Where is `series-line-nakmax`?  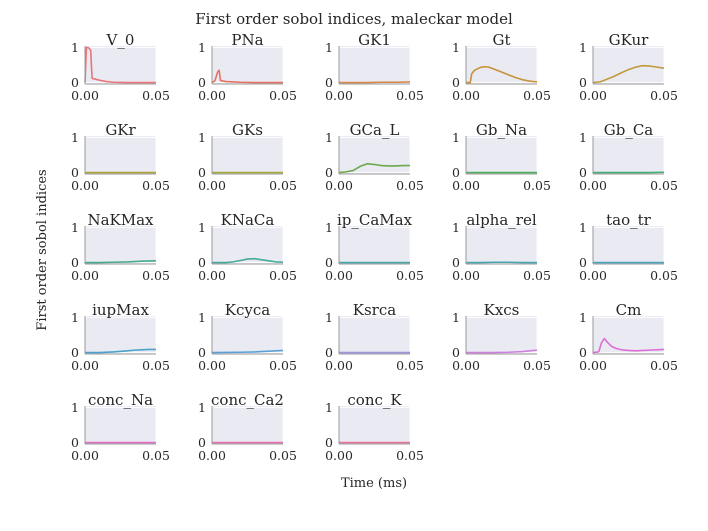
series-line-nakmax is located at coordinates (121, 262).